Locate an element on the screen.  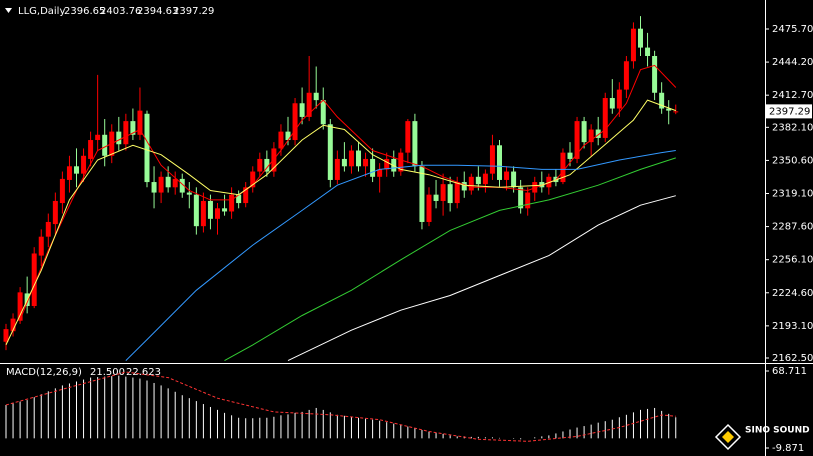
ohlc-low: 2394.63 is located at coordinates (157, 11).